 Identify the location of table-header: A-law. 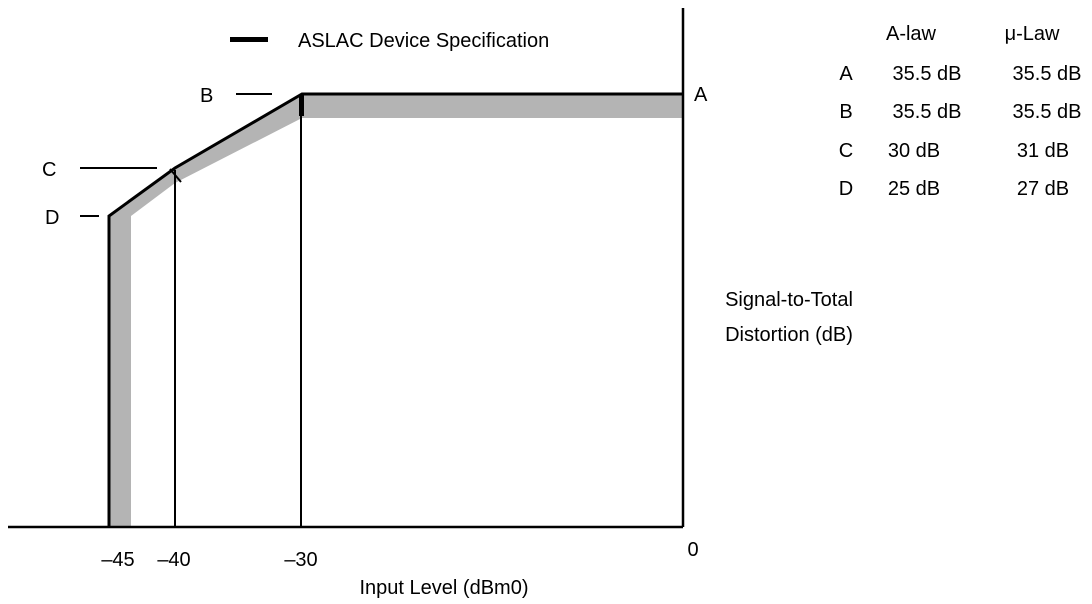
(911, 34).